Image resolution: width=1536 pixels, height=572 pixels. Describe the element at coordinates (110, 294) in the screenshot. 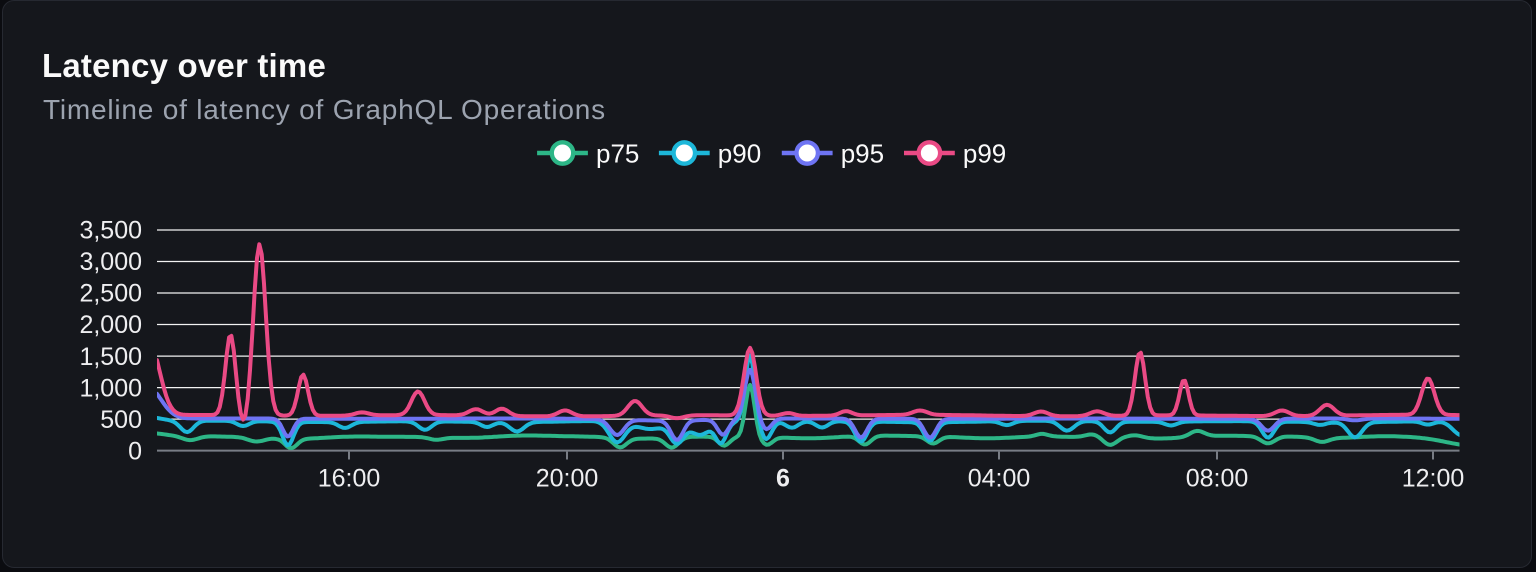

I see `svg-text: 2,500` at that location.